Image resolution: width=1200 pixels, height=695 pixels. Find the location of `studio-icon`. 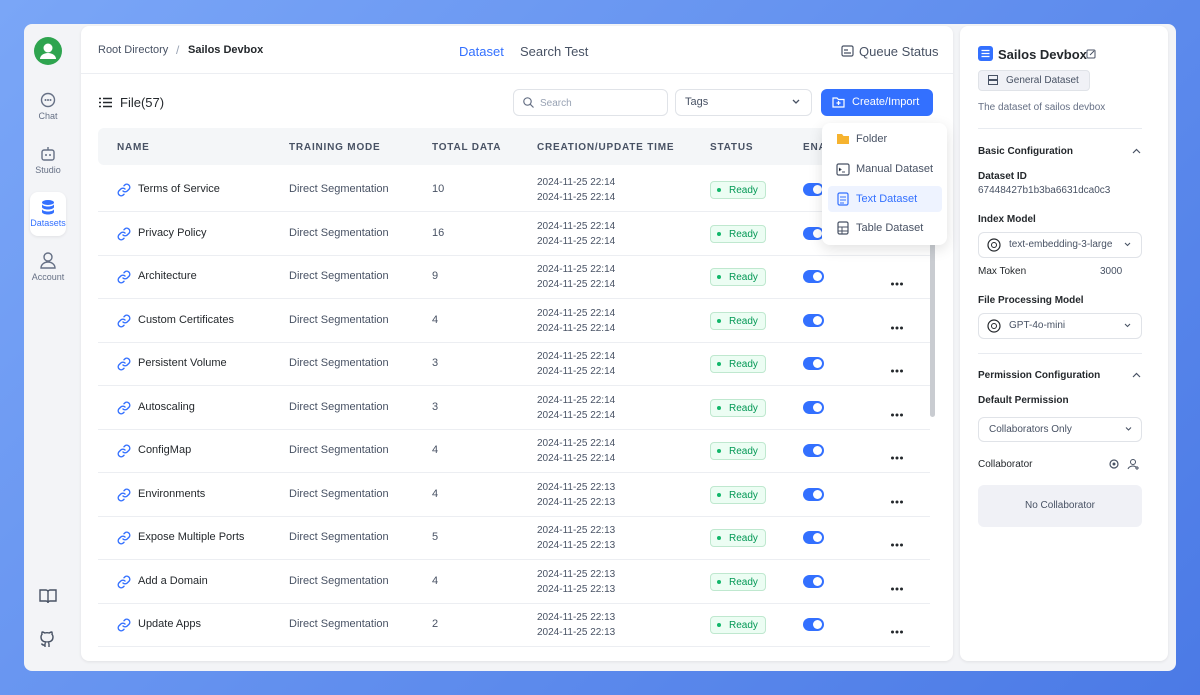

studio-icon is located at coordinates (48, 154).